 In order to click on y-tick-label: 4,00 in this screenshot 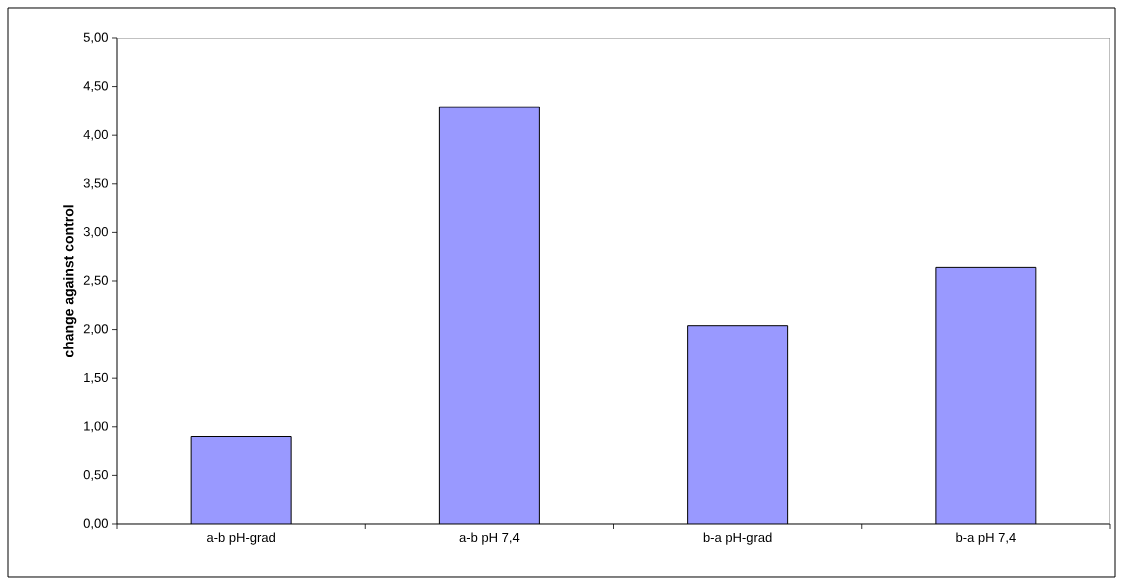, I will do `click(95, 135)`.